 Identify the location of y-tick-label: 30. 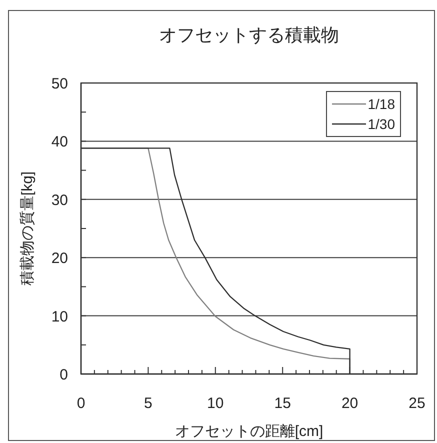
(59, 200).